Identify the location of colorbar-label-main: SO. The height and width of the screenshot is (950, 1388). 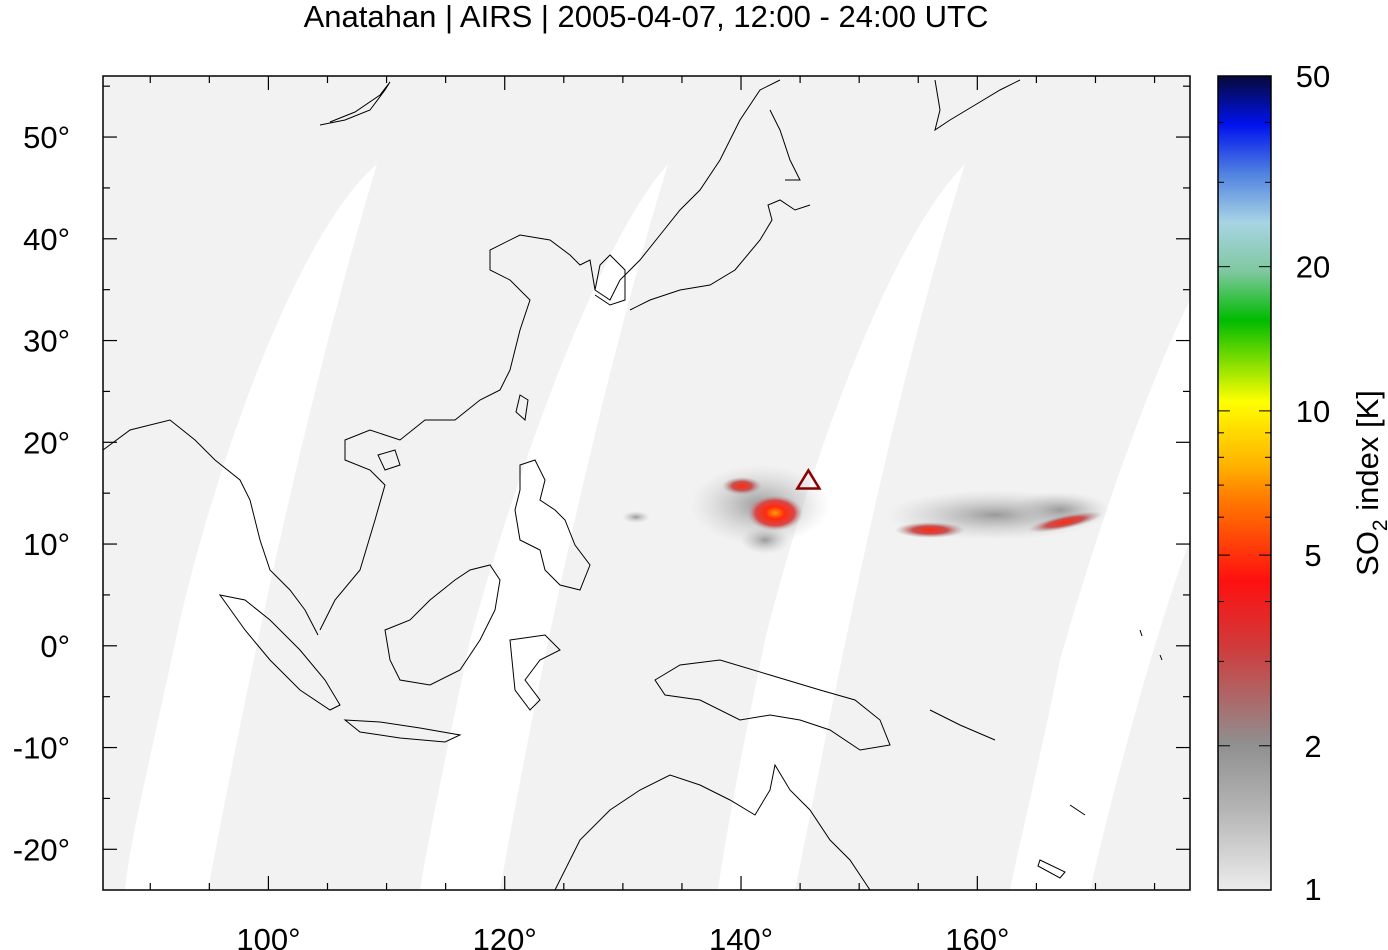
(1367, 553).